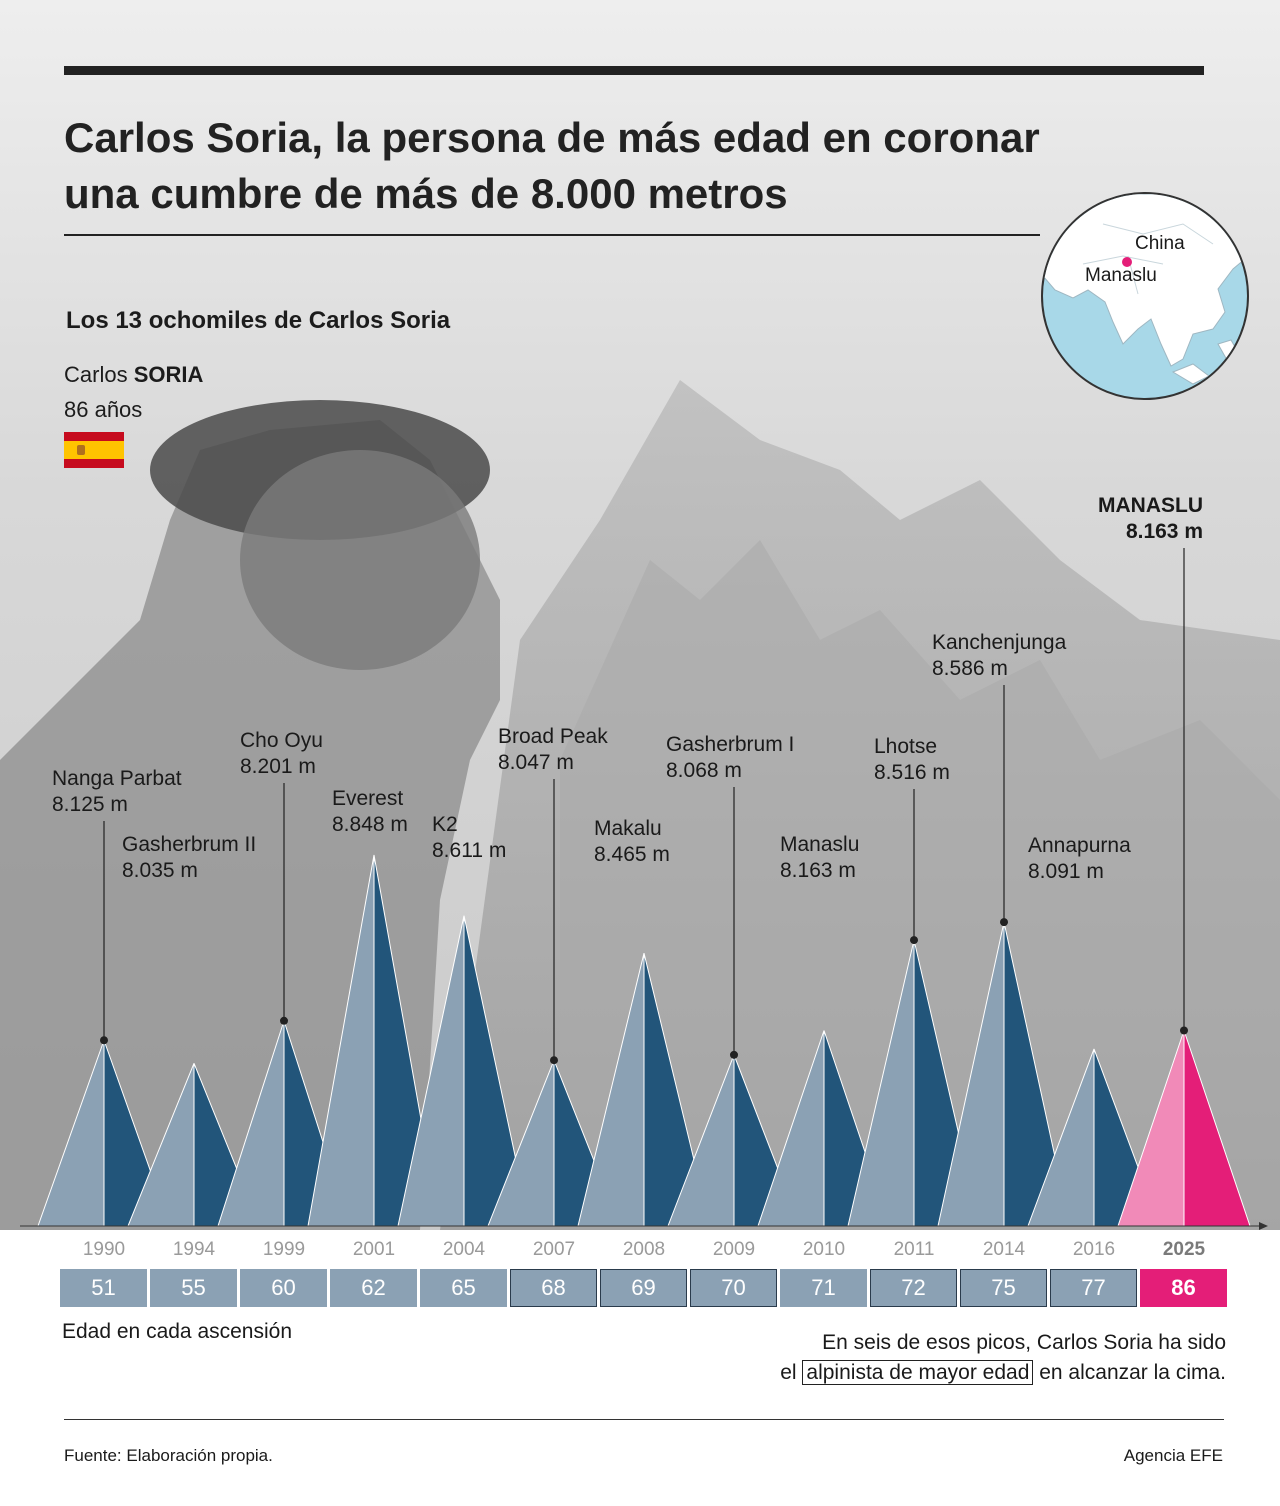 The image size is (1280, 1506). I want to click on peak-name-label: Nanga Parbat, so click(117, 778).